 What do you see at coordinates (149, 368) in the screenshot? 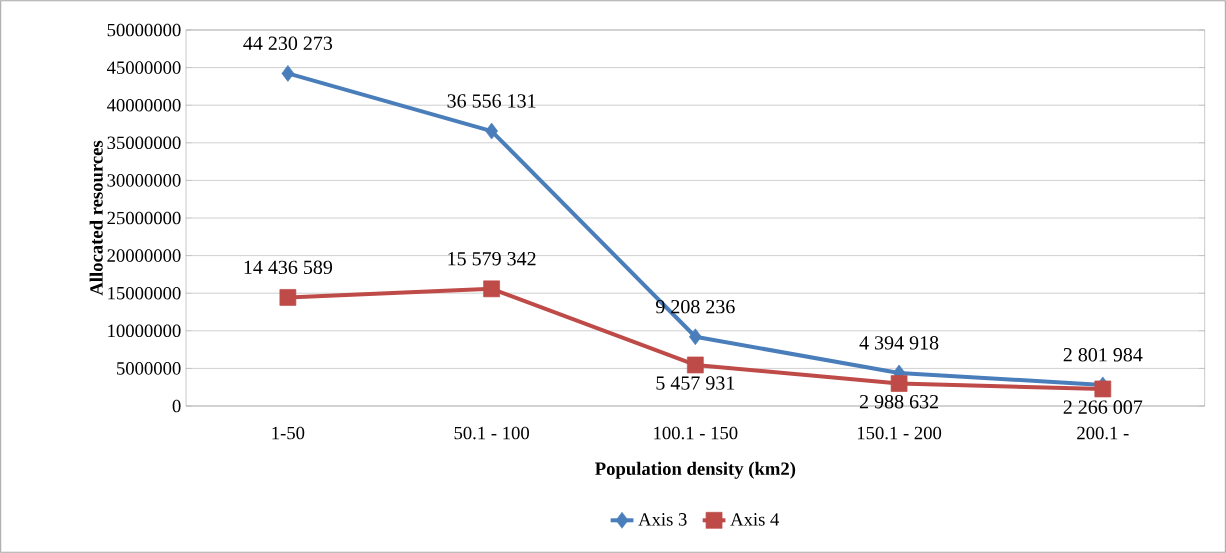
I see `y-tick-label: 5000000` at bounding box center [149, 368].